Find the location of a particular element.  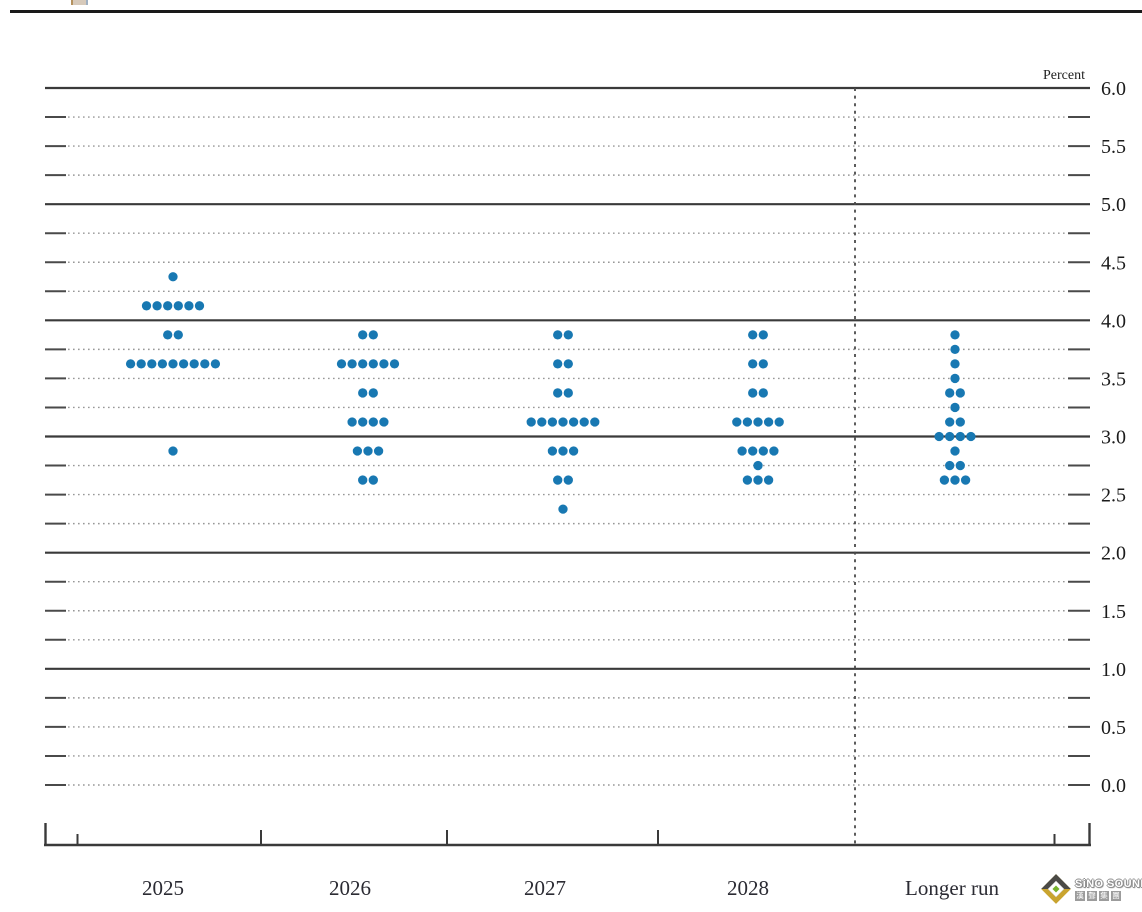

y-tick-label: 2.5 is located at coordinates (1113, 496).